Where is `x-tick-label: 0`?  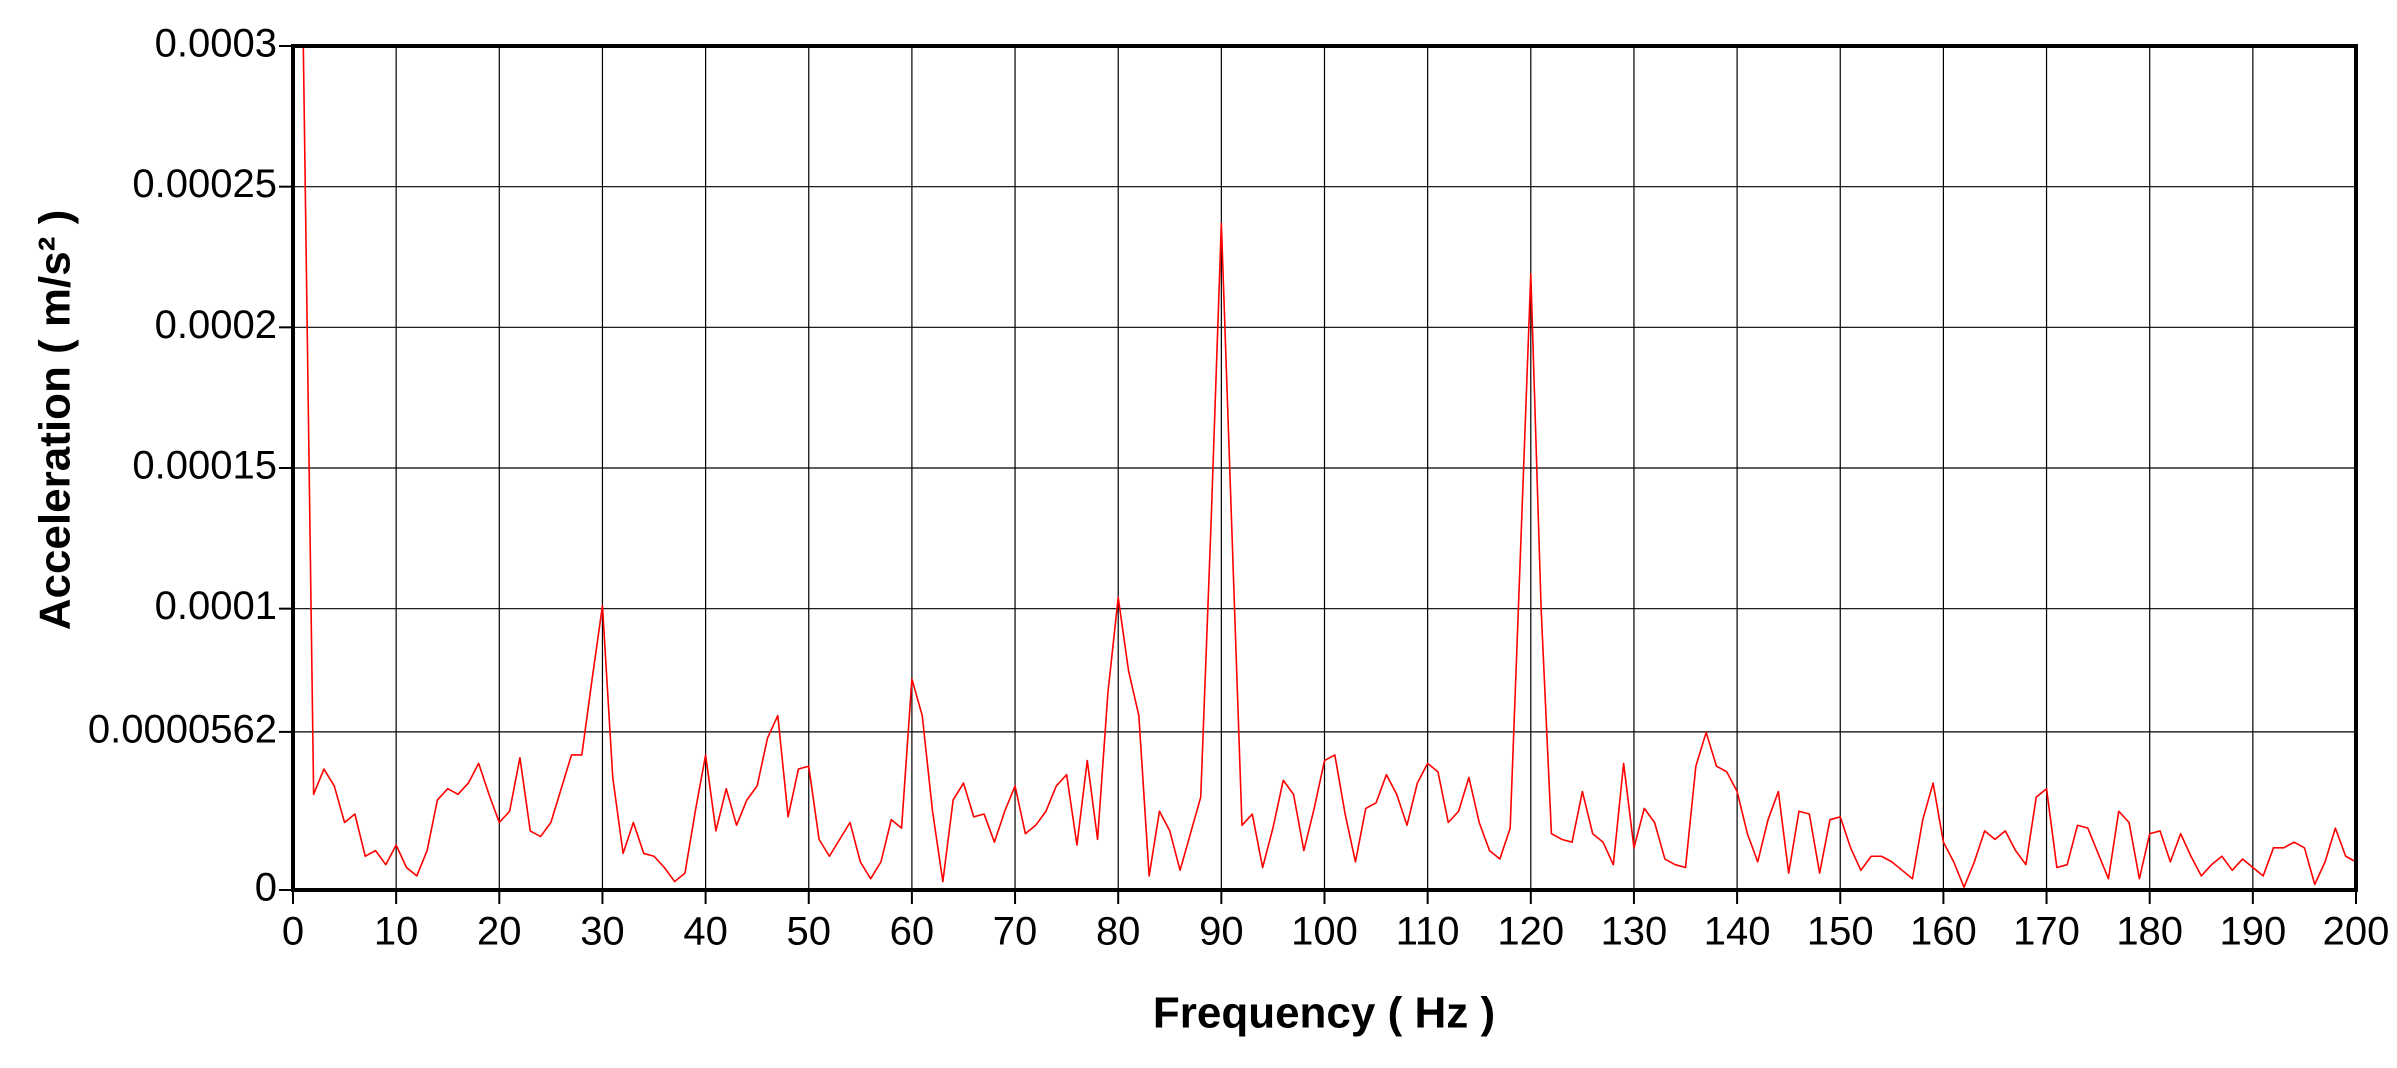 x-tick-label: 0 is located at coordinates (293, 932).